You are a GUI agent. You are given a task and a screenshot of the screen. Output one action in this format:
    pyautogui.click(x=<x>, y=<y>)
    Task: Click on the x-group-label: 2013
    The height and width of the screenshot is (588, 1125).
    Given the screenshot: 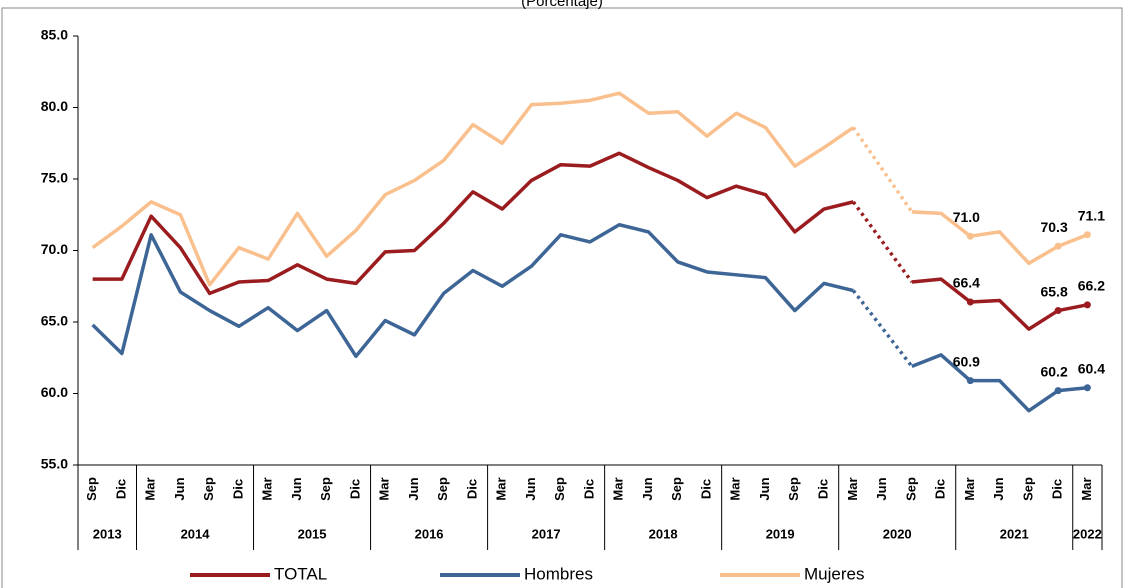 What is the action you would take?
    pyautogui.click(x=107, y=533)
    